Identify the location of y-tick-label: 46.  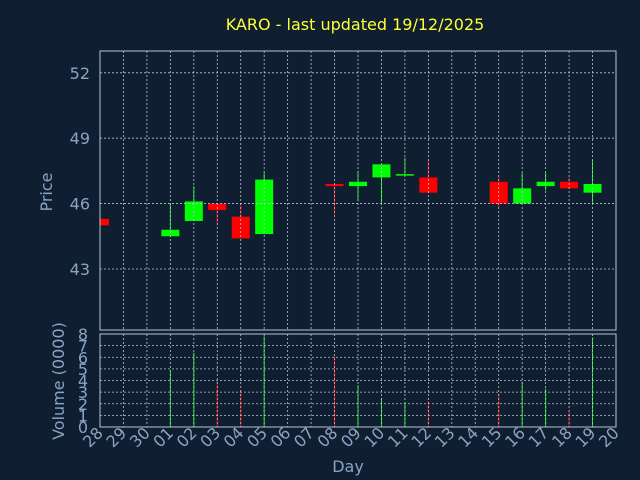
(80, 204).